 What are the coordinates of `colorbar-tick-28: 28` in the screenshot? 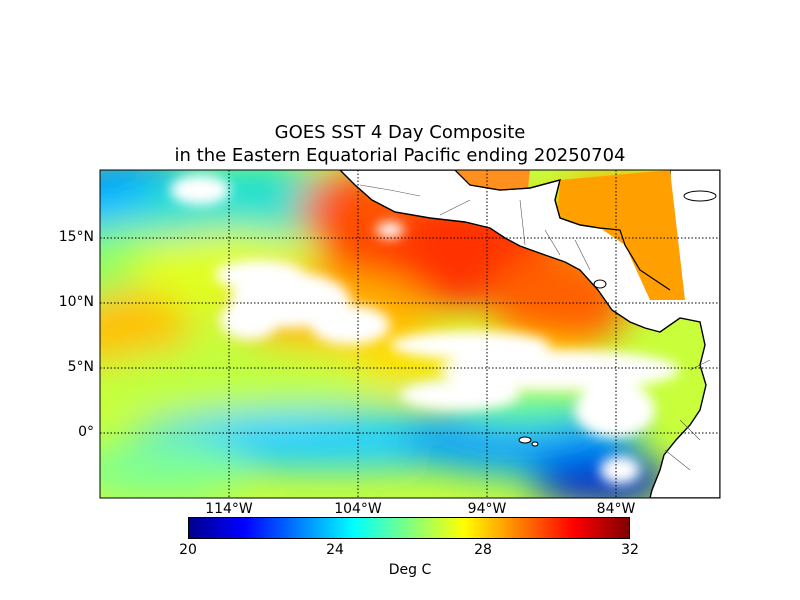 It's located at (483, 550).